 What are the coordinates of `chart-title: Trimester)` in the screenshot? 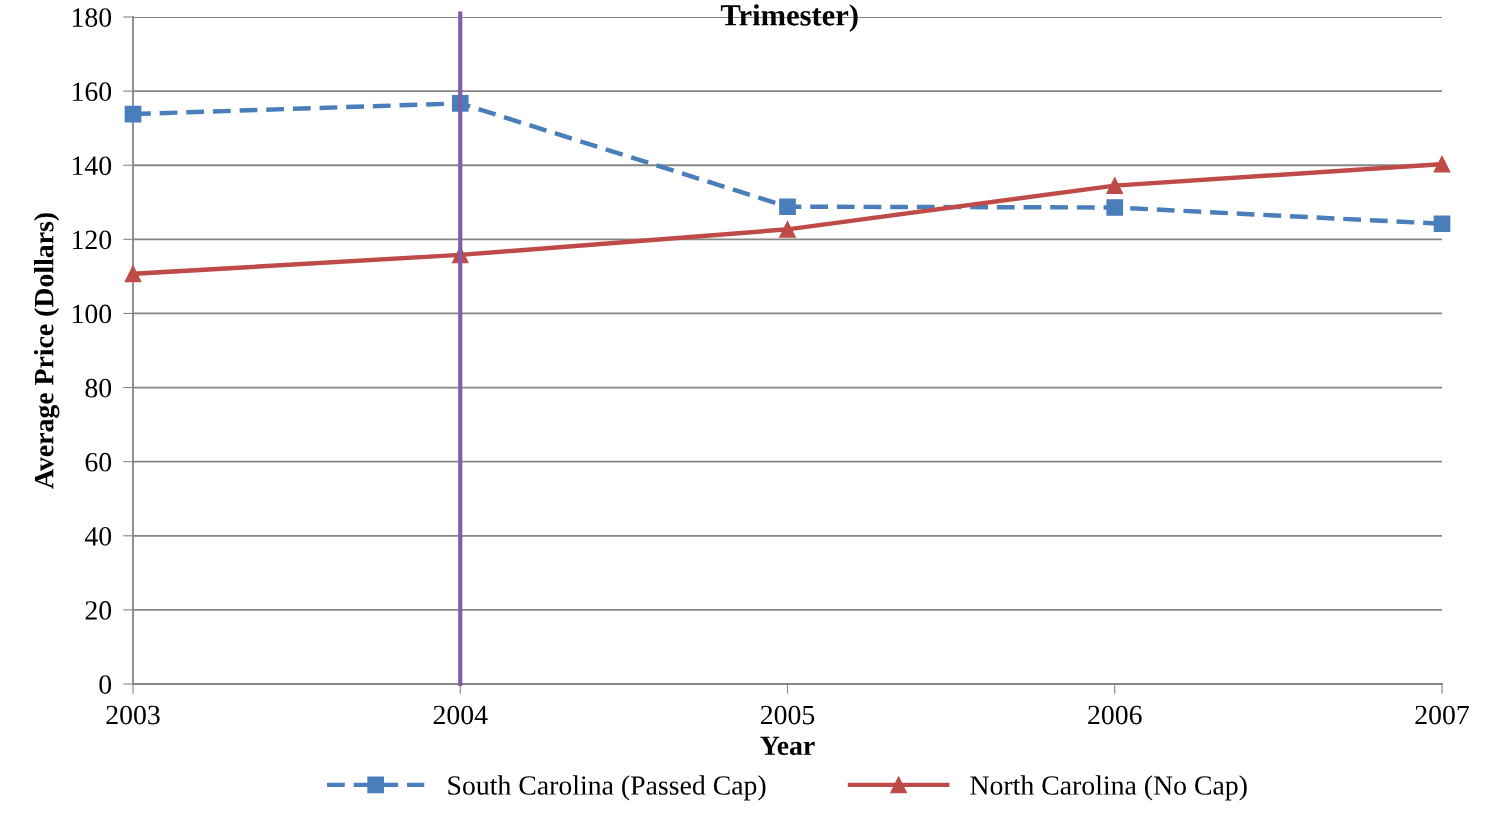 It's located at (789, 18).